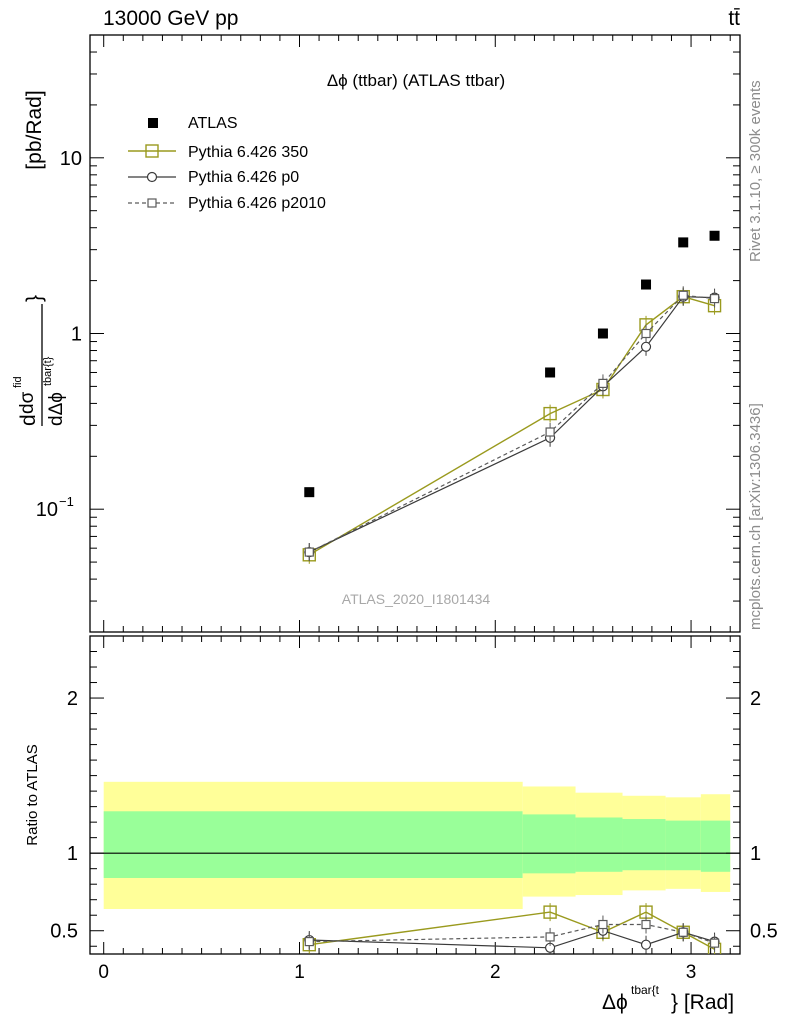  What do you see at coordinates (755, 699) in the screenshot?
I see `ratio-y-tick-label-right: 2` at bounding box center [755, 699].